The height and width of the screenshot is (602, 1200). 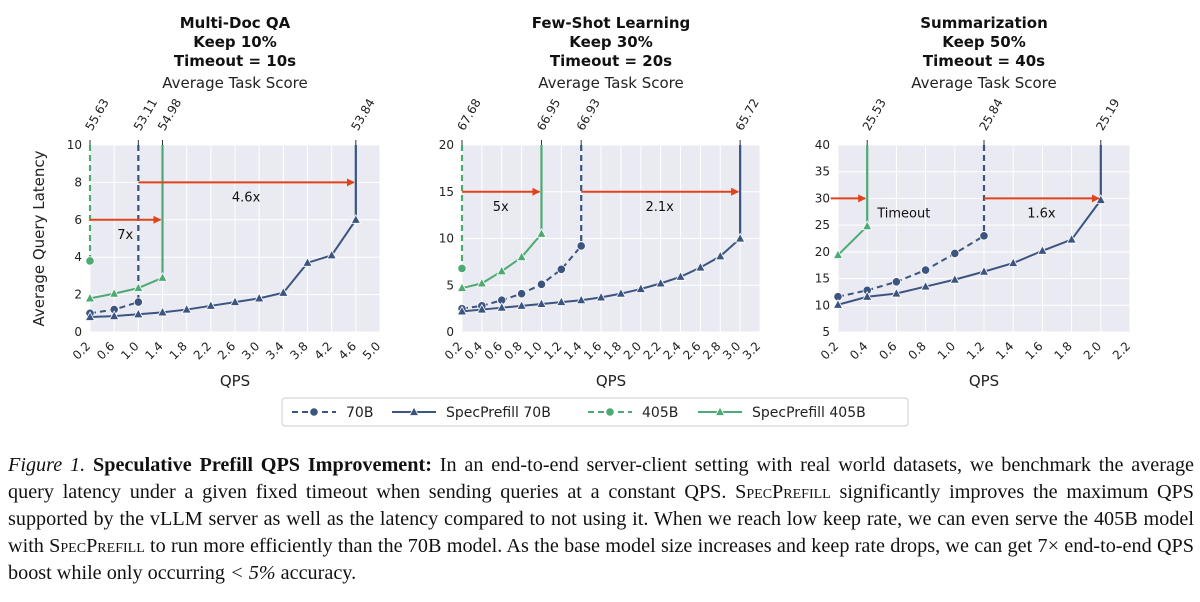 I want to click on legend: 70B SpecPrefill 70B 405B SpecPrefill 405B, so click(x=595, y=412).